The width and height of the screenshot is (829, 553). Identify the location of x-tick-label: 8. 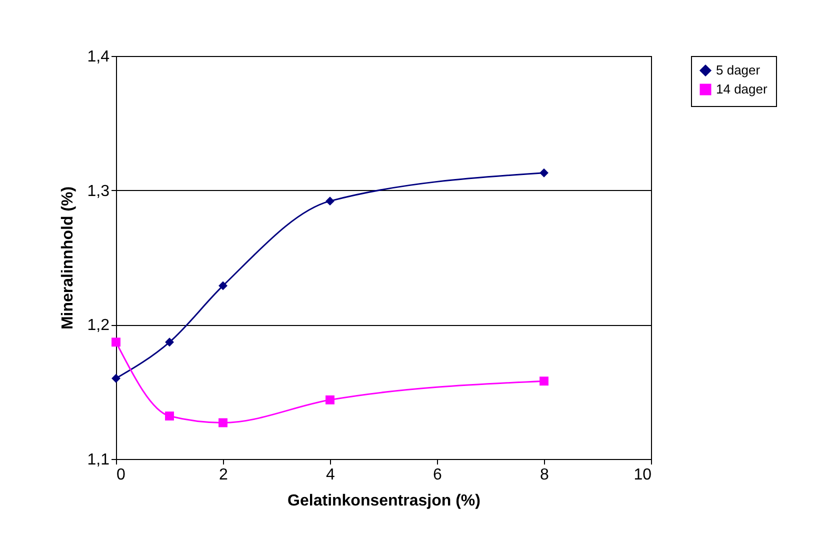
(545, 475).